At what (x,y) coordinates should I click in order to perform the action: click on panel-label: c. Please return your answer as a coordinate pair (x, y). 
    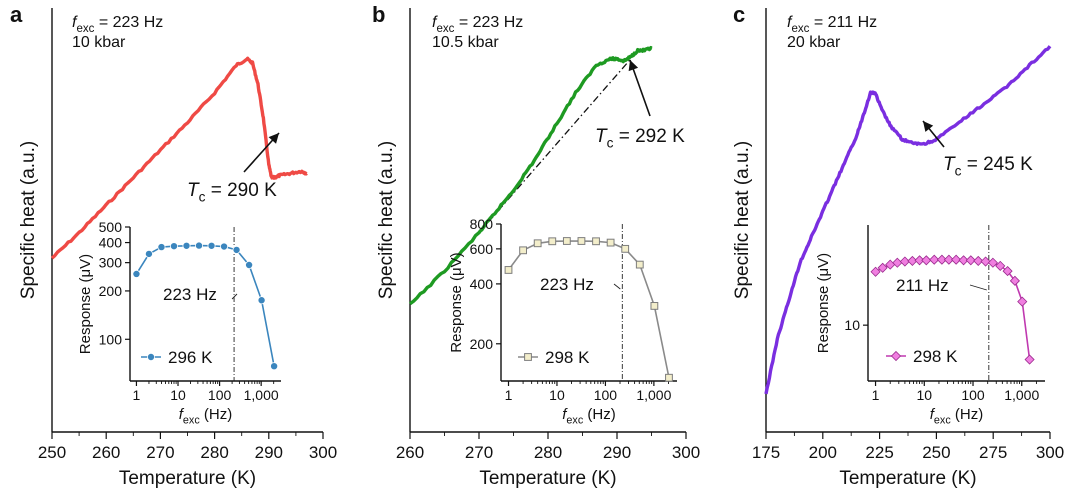
    Looking at the image, I should click on (739, 14).